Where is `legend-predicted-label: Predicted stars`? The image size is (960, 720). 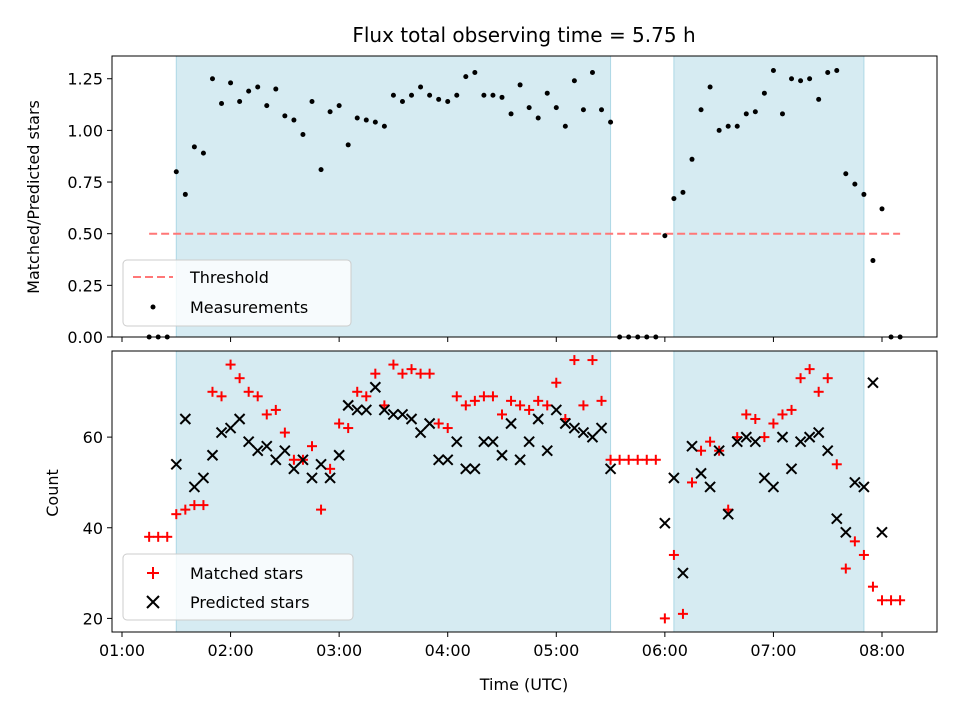
legend-predicted-label: Predicted stars is located at coordinates (250, 602).